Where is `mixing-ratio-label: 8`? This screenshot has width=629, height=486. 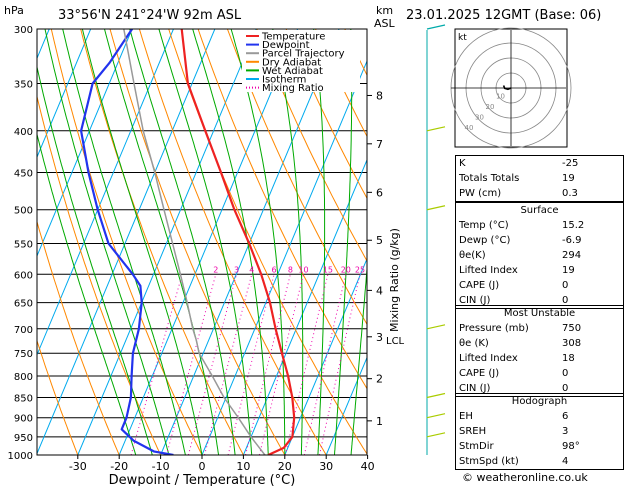 mixing-ratio-label: 8 is located at coordinates (290, 269).